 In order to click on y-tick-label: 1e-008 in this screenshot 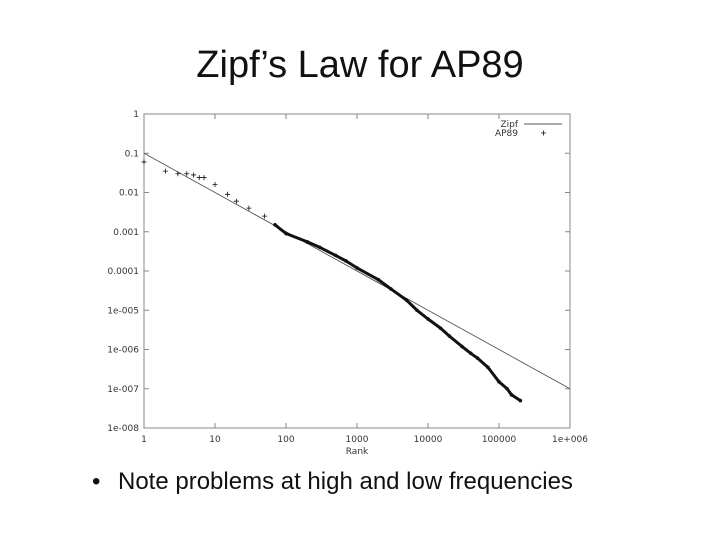, I will do `click(123, 429)`.